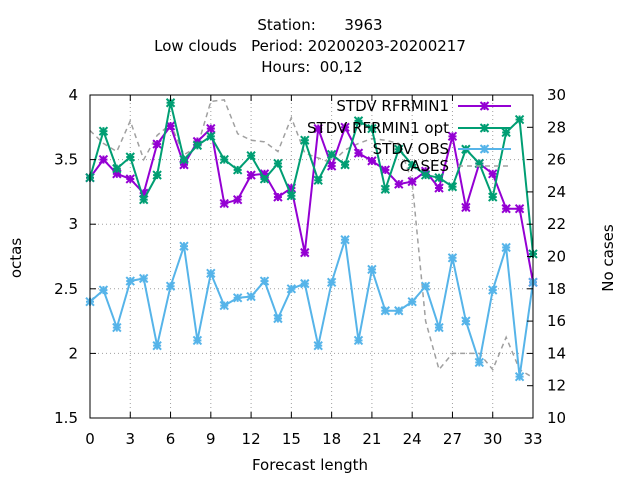  What do you see at coordinates (556, 95) in the screenshot?
I see `y2-tick-label: 30` at bounding box center [556, 95].